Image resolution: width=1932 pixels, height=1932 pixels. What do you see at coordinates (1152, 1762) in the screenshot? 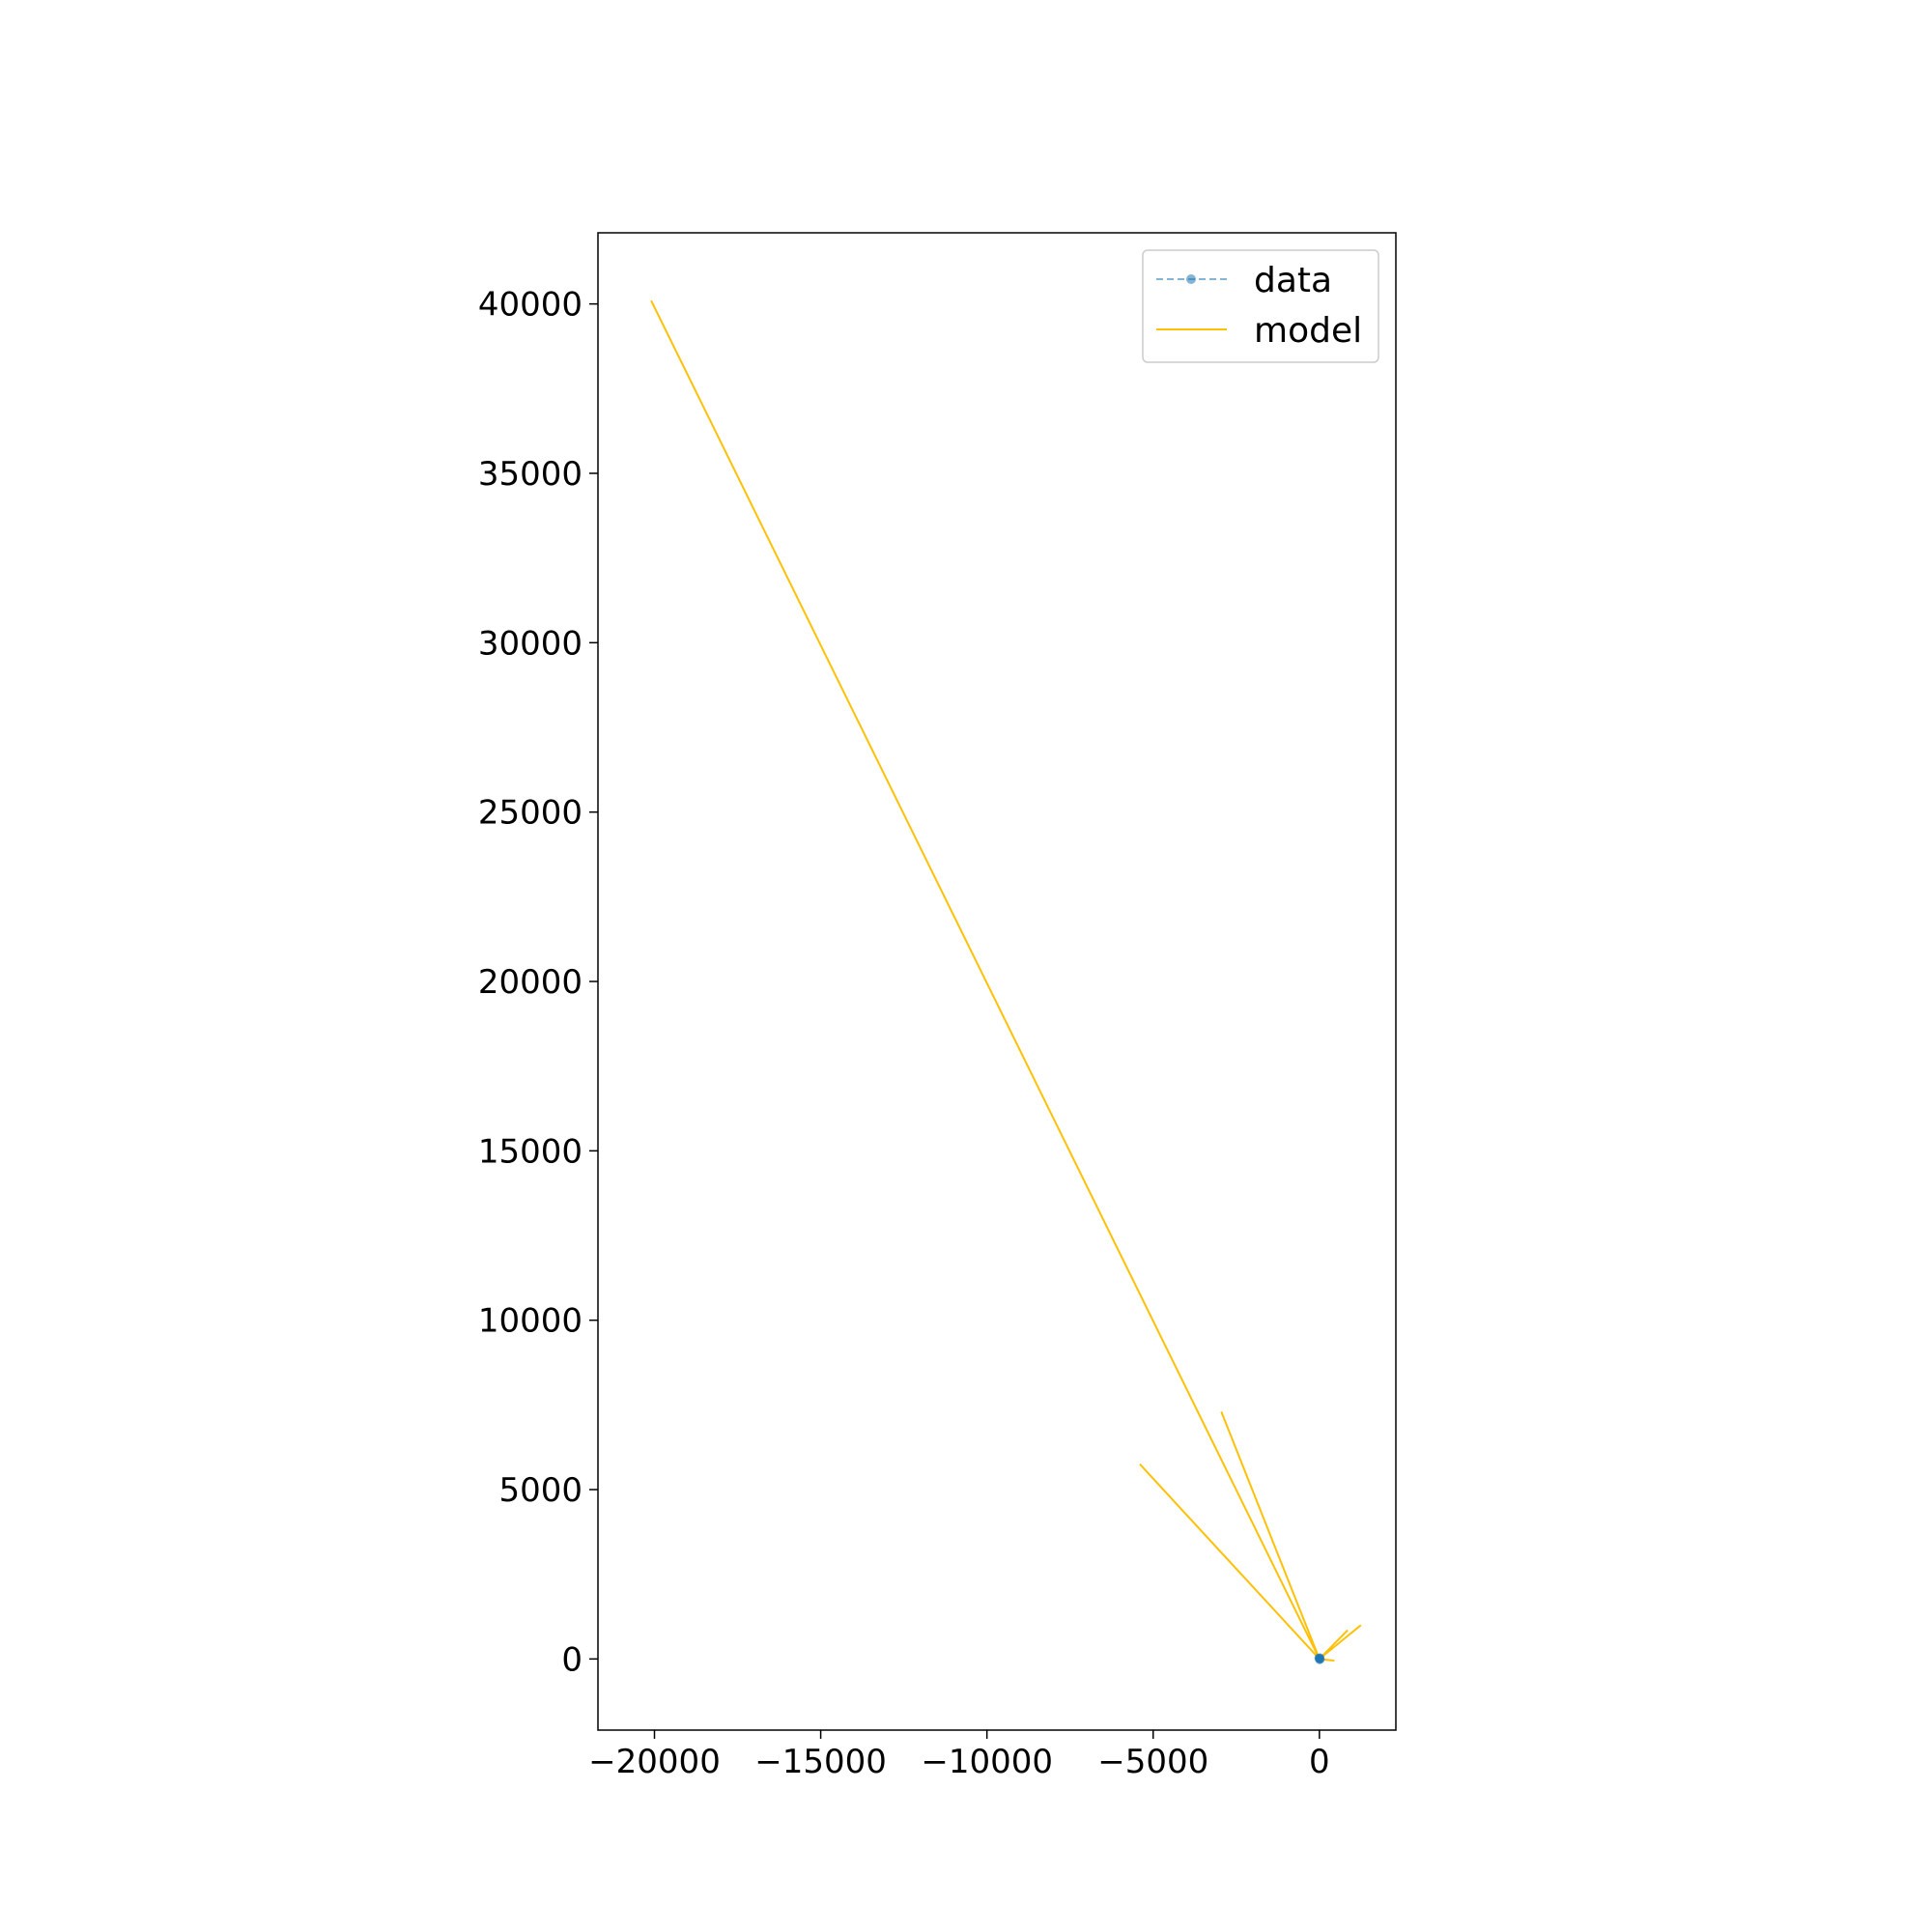
I see `x-tick-label: −5000` at bounding box center [1152, 1762].